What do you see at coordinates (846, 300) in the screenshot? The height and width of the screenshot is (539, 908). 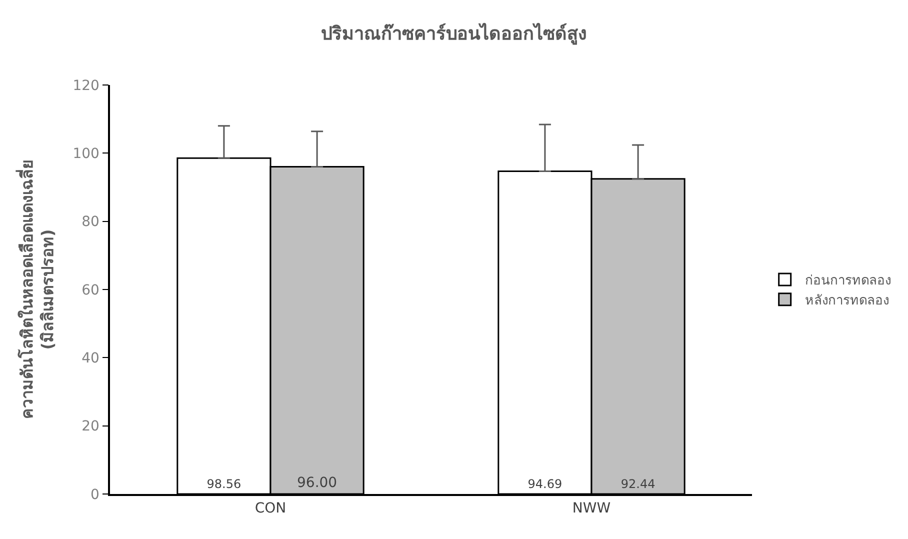 I see `legend-label: หลังการทดลอง` at bounding box center [846, 300].